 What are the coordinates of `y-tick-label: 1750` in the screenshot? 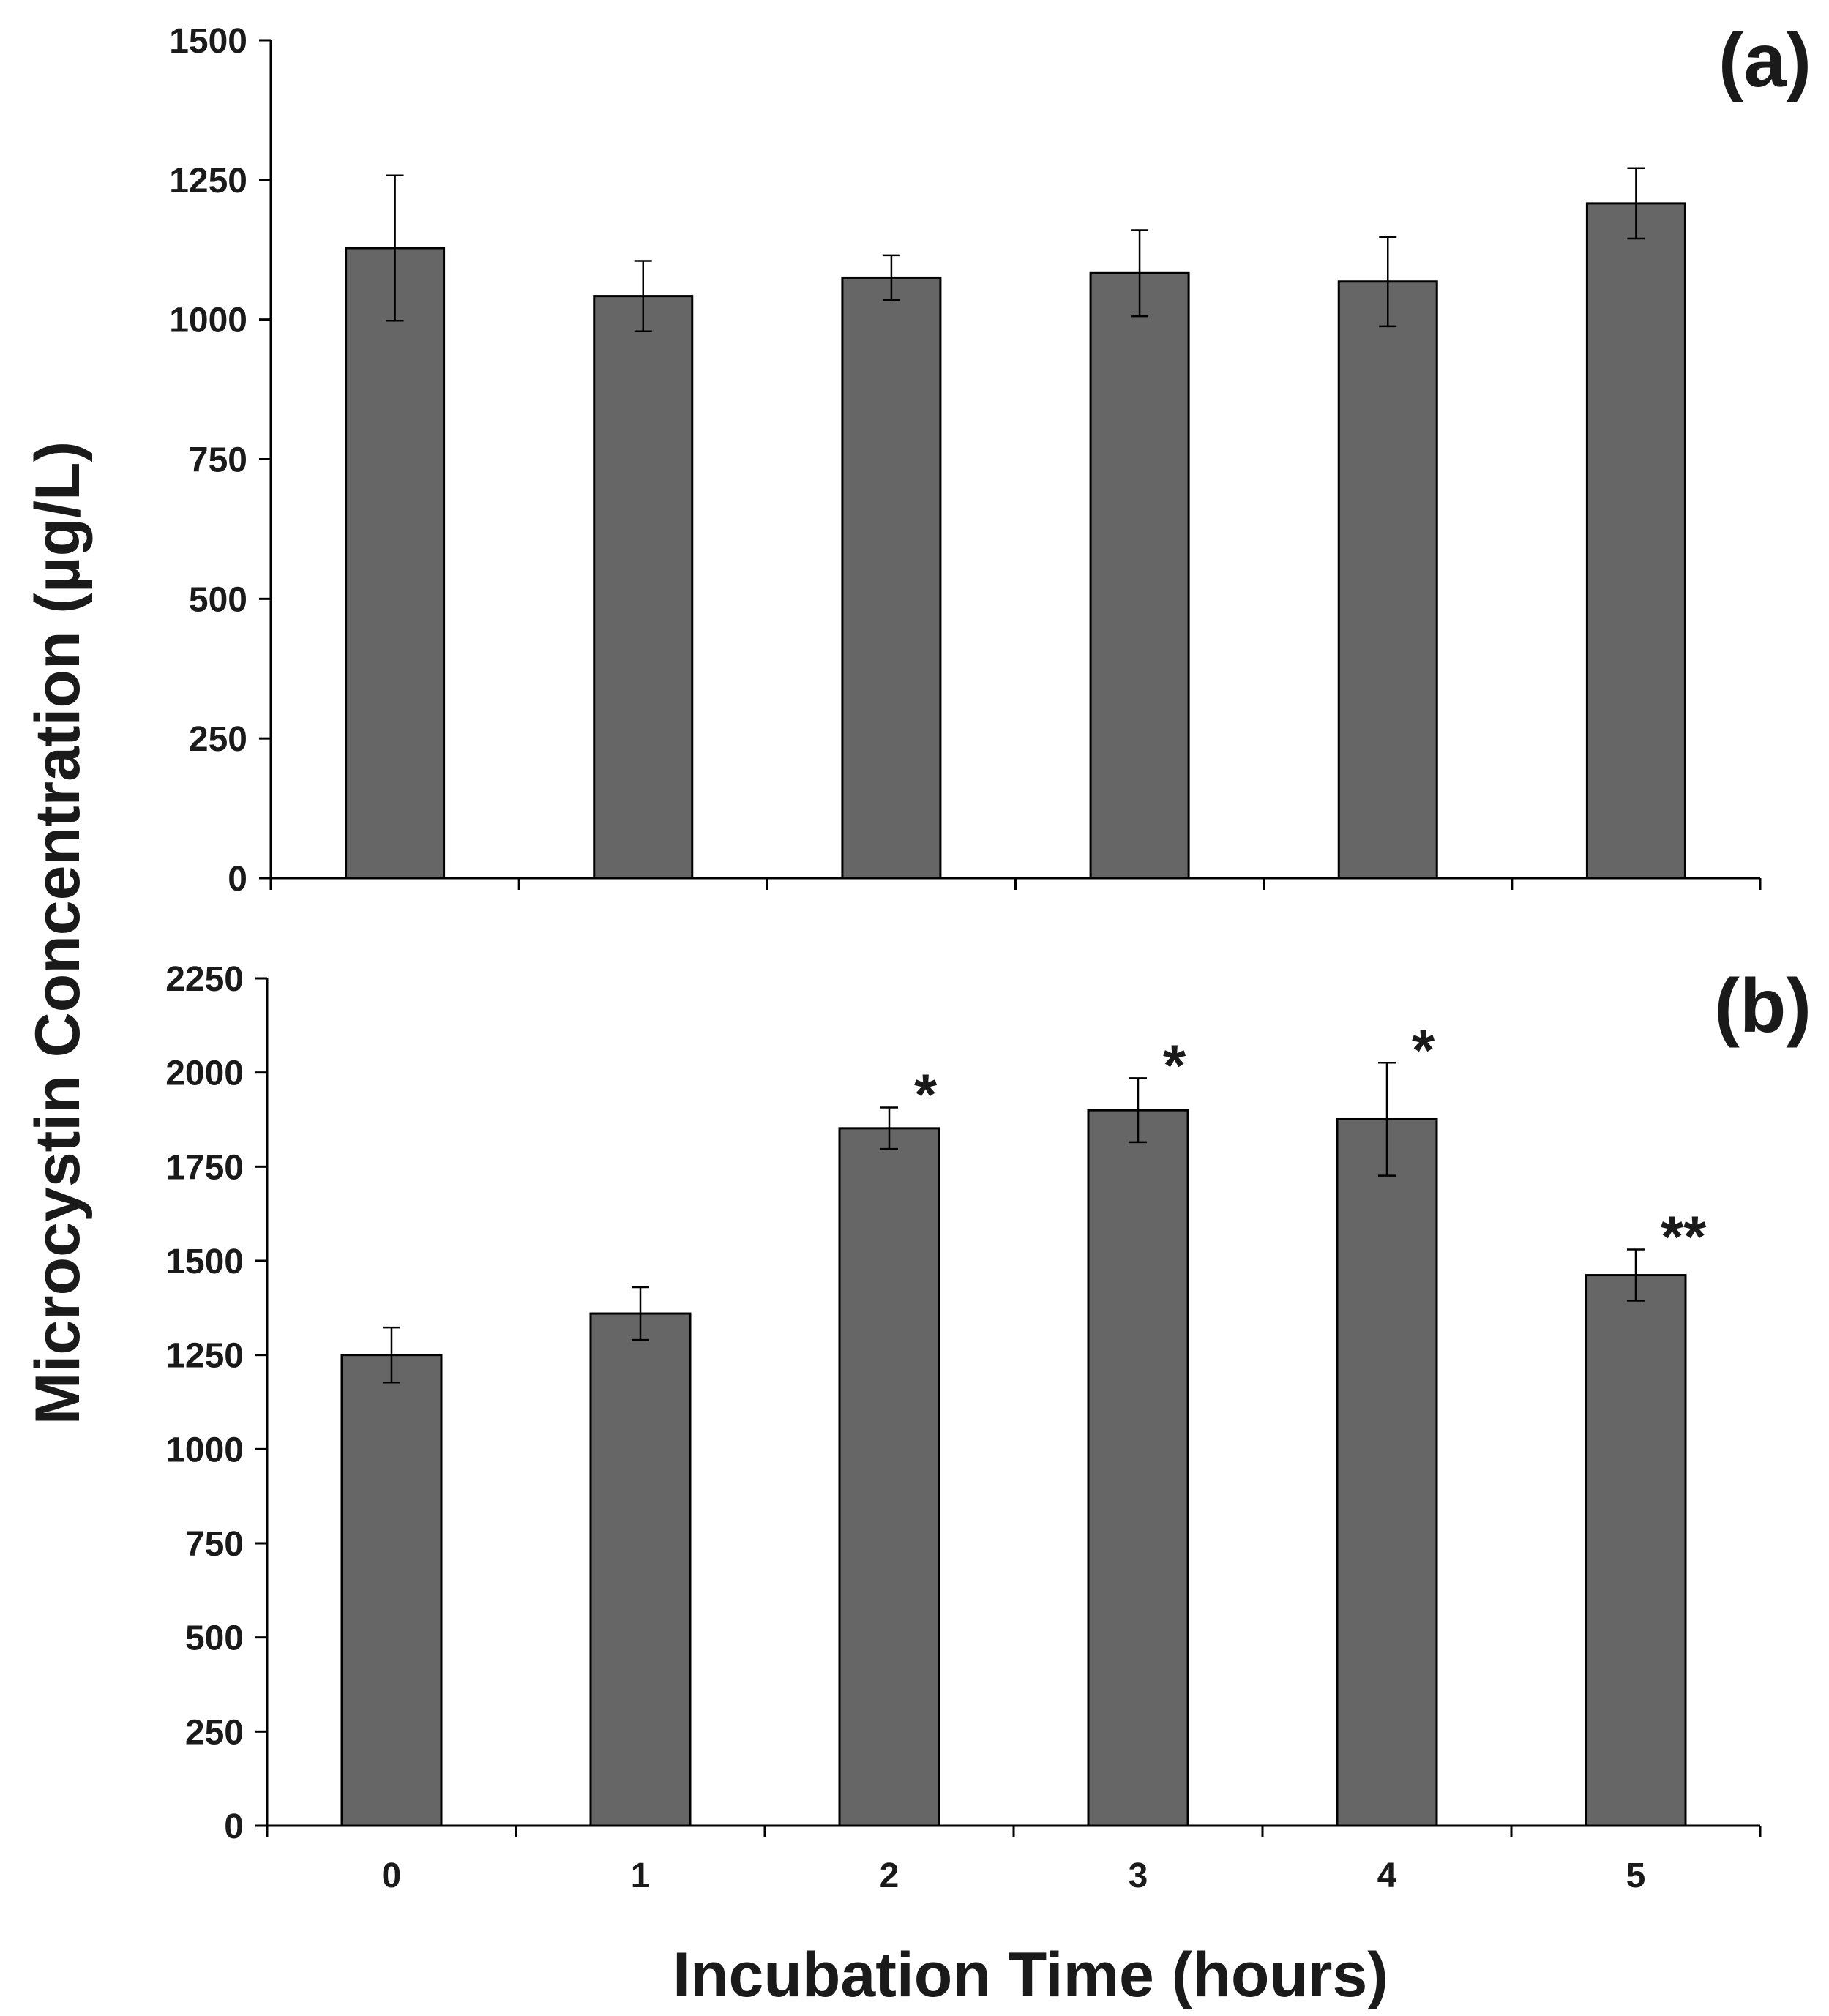 It's located at (204, 1167).